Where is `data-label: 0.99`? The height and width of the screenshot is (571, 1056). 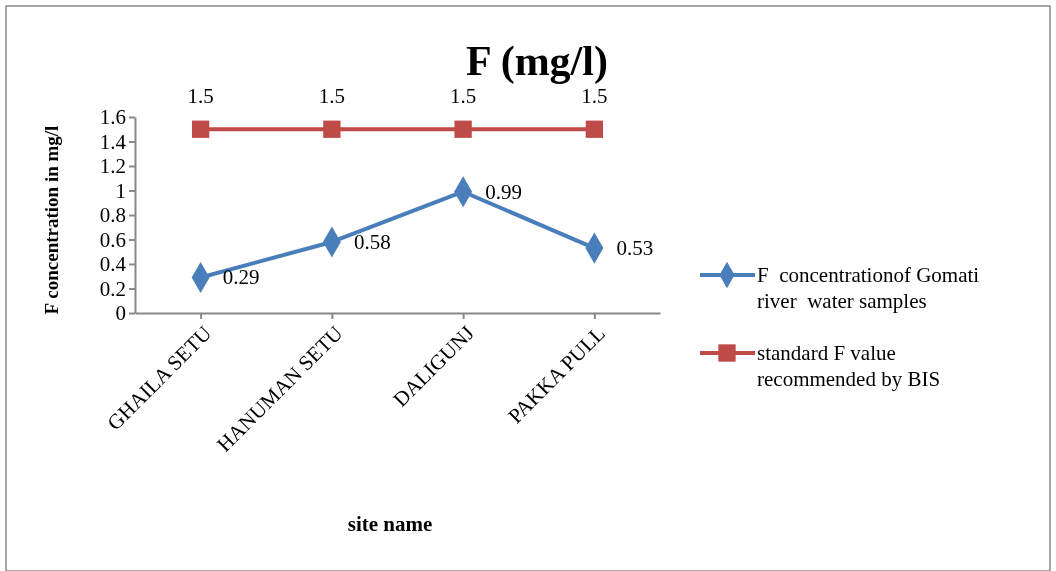 data-label: 0.99 is located at coordinates (503, 191).